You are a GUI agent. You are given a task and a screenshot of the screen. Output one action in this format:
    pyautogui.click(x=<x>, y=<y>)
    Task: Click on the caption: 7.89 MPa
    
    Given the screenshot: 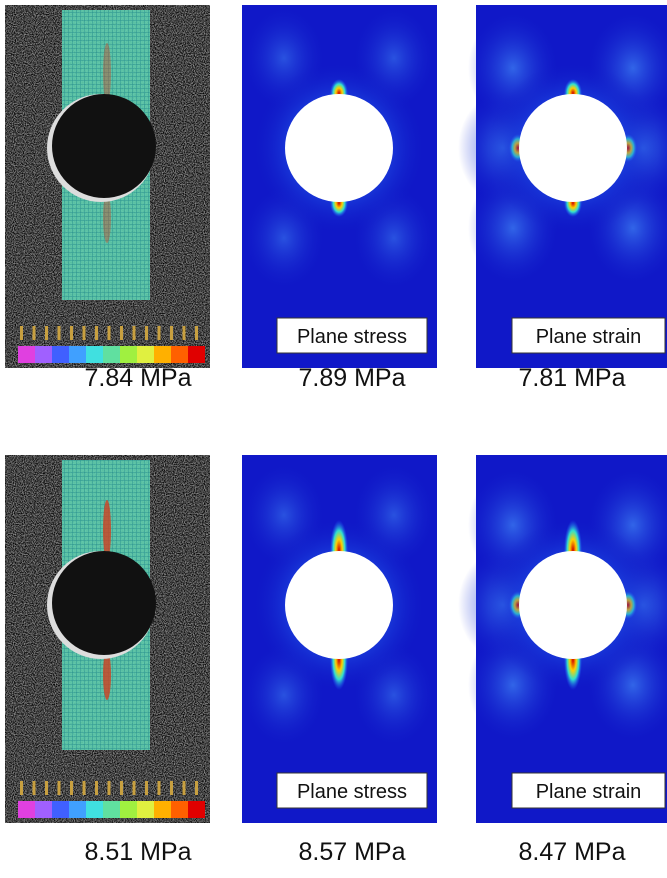 What is the action you would take?
    pyautogui.click(x=351, y=378)
    